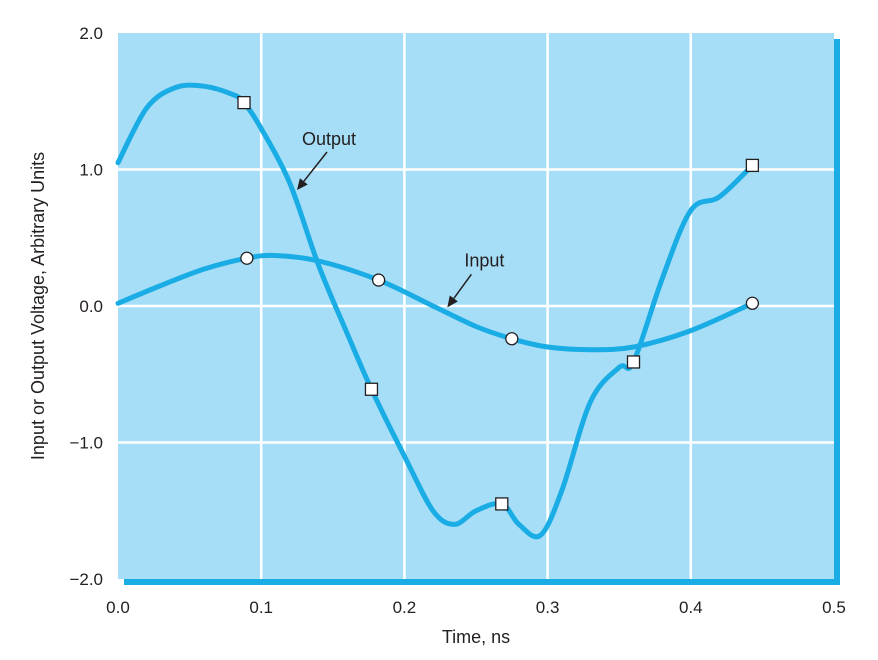  Describe the element at coordinates (38, 306) in the screenshot. I see `y-axis-title: Input or Output Voltage, Arbitrary Units` at that location.